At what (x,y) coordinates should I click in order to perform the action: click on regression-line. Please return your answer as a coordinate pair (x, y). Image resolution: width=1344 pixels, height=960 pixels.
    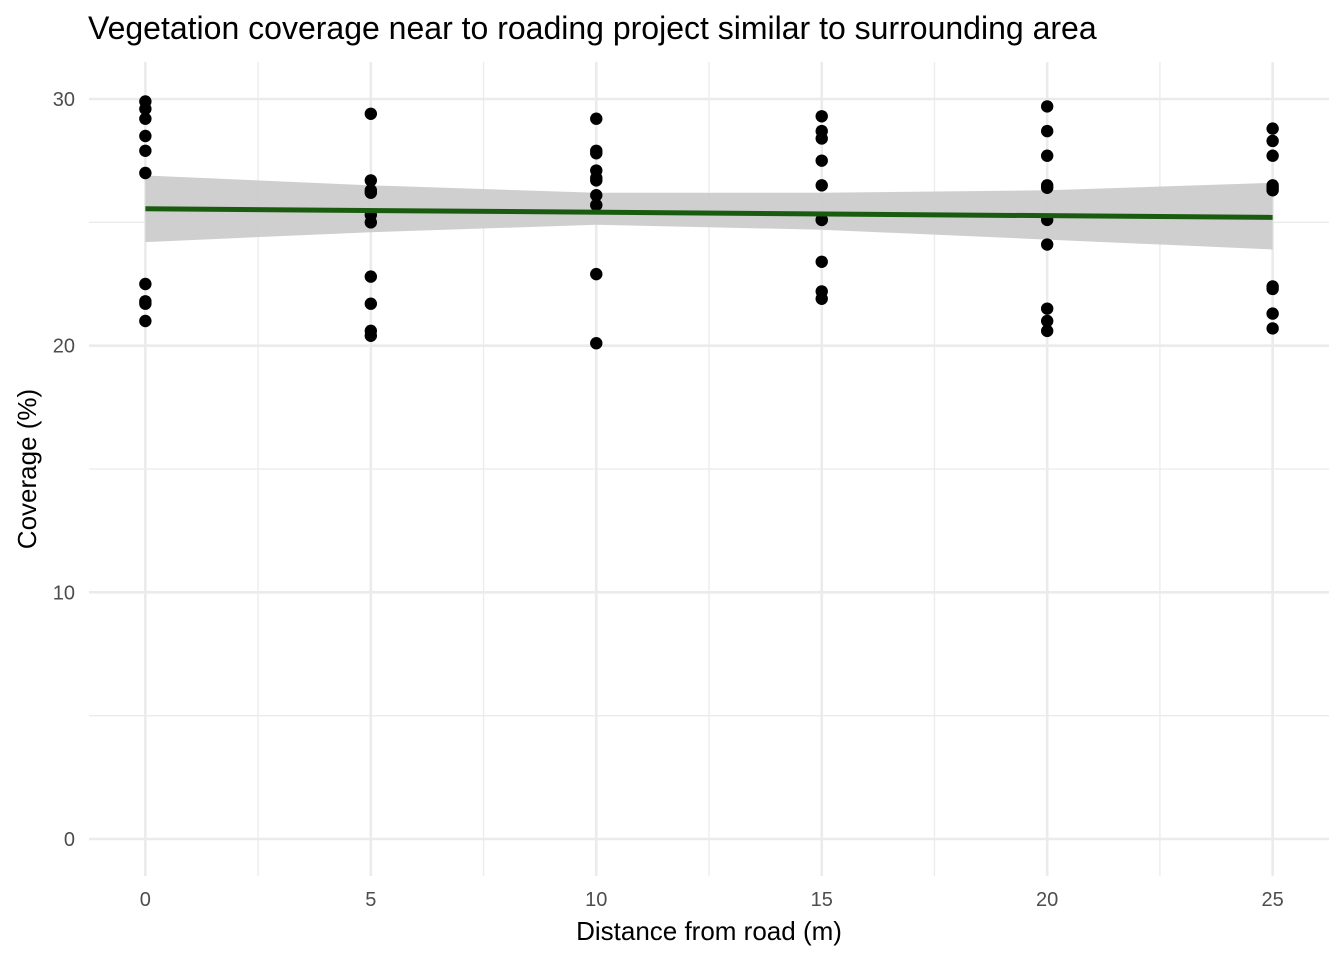
    Looking at the image, I should click on (709, 213).